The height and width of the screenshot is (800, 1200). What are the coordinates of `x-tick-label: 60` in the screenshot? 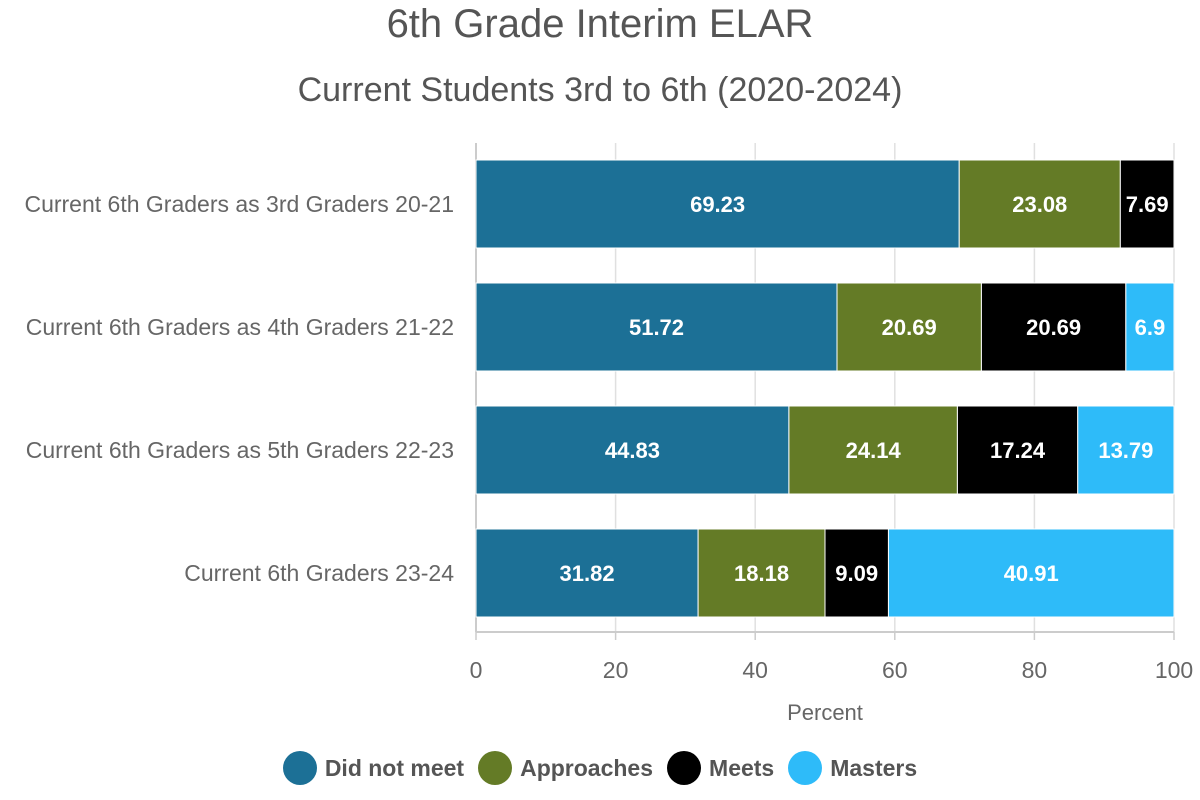 It's located at (895, 670).